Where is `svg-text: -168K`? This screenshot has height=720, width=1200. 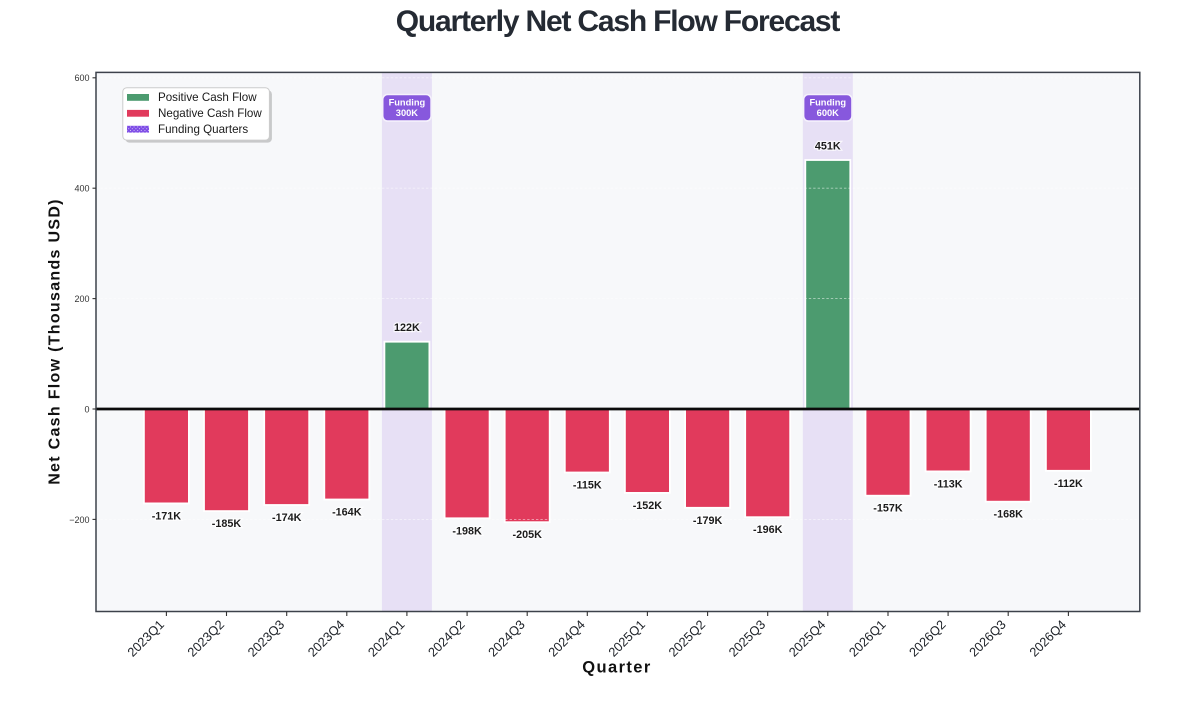
svg-text: -168K is located at coordinates (1008, 515).